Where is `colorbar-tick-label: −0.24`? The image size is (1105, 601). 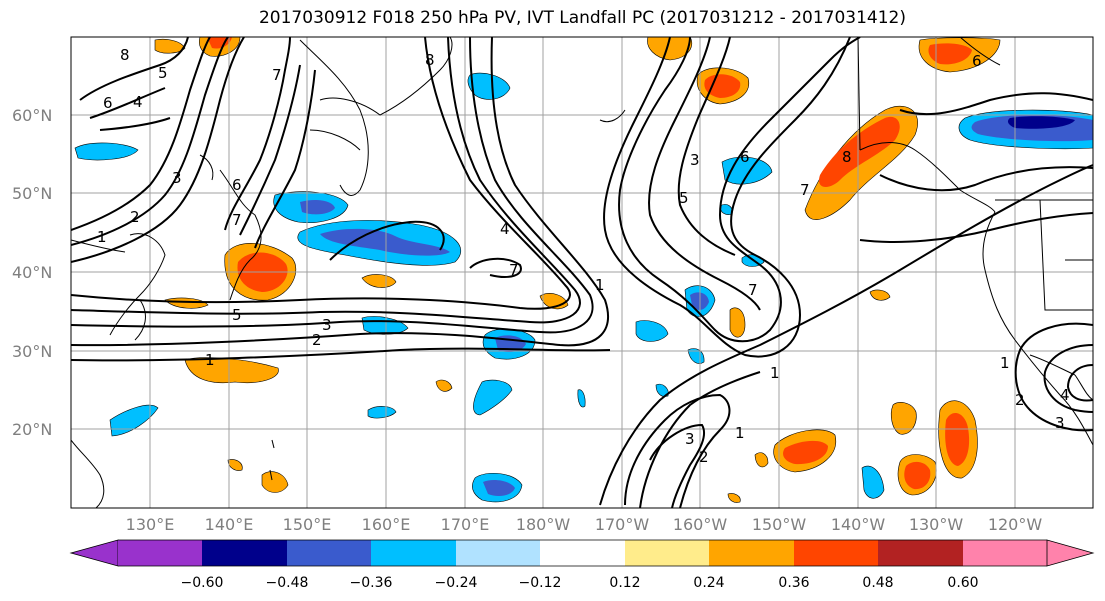 colorbar-tick-label: −0.24 is located at coordinates (456, 583).